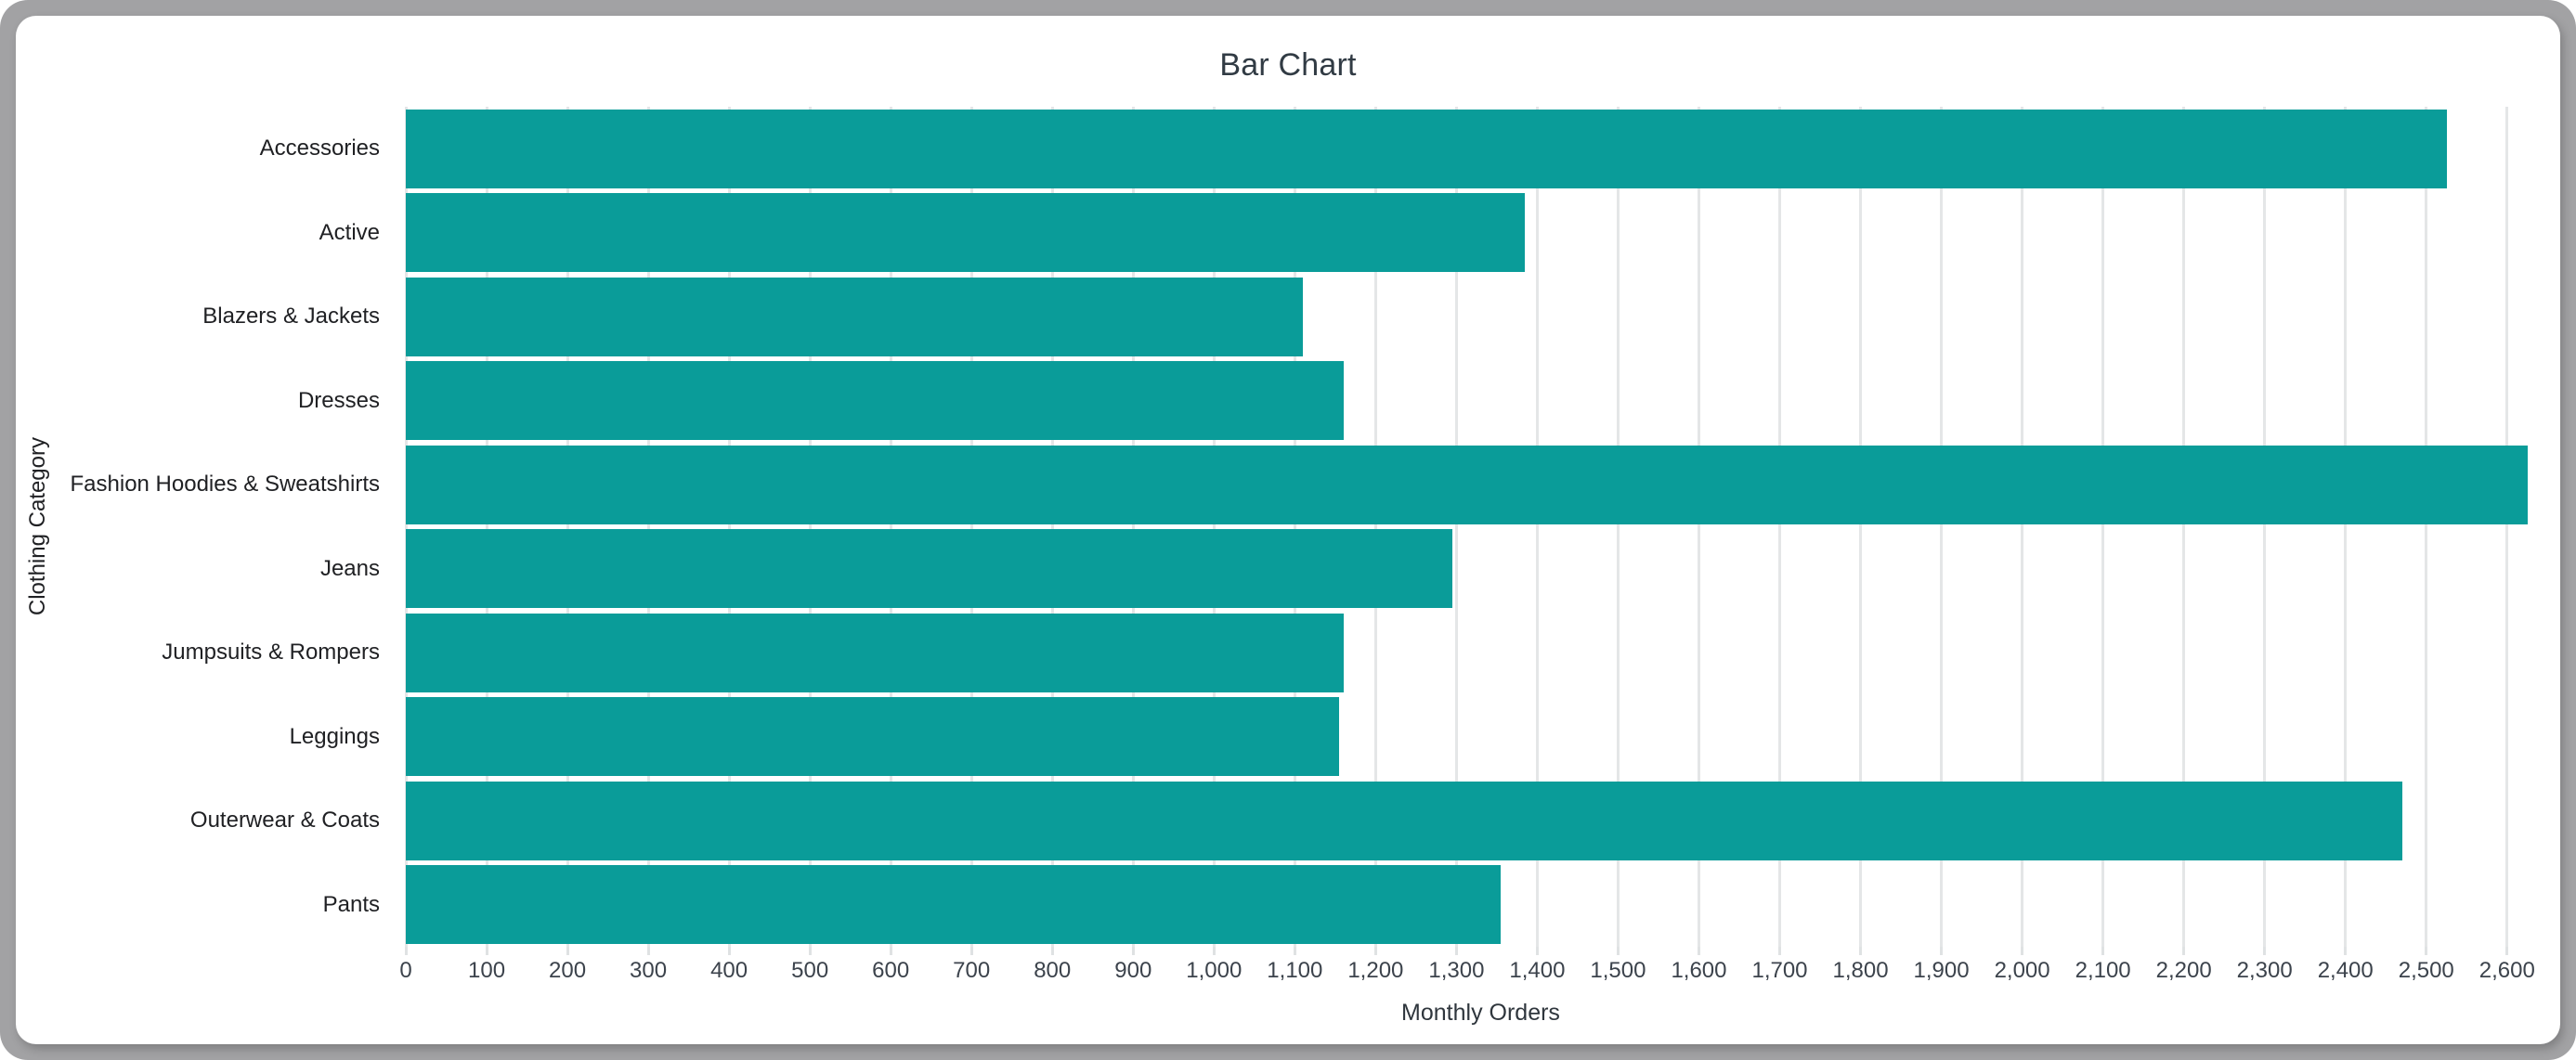  What do you see at coordinates (350, 232) in the screenshot?
I see `category-label-text: Active` at bounding box center [350, 232].